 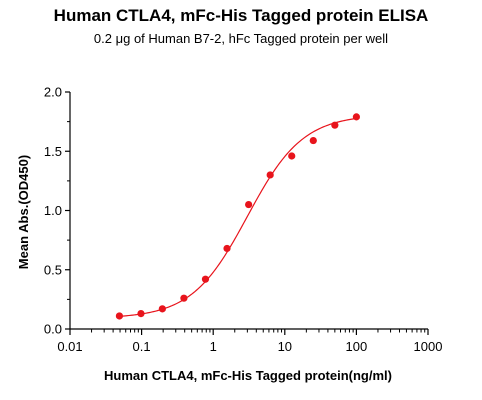 What do you see at coordinates (23, 212) in the screenshot?
I see `y-axis-label: Mean Abs.(OD450)` at bounding box center [23, 212].